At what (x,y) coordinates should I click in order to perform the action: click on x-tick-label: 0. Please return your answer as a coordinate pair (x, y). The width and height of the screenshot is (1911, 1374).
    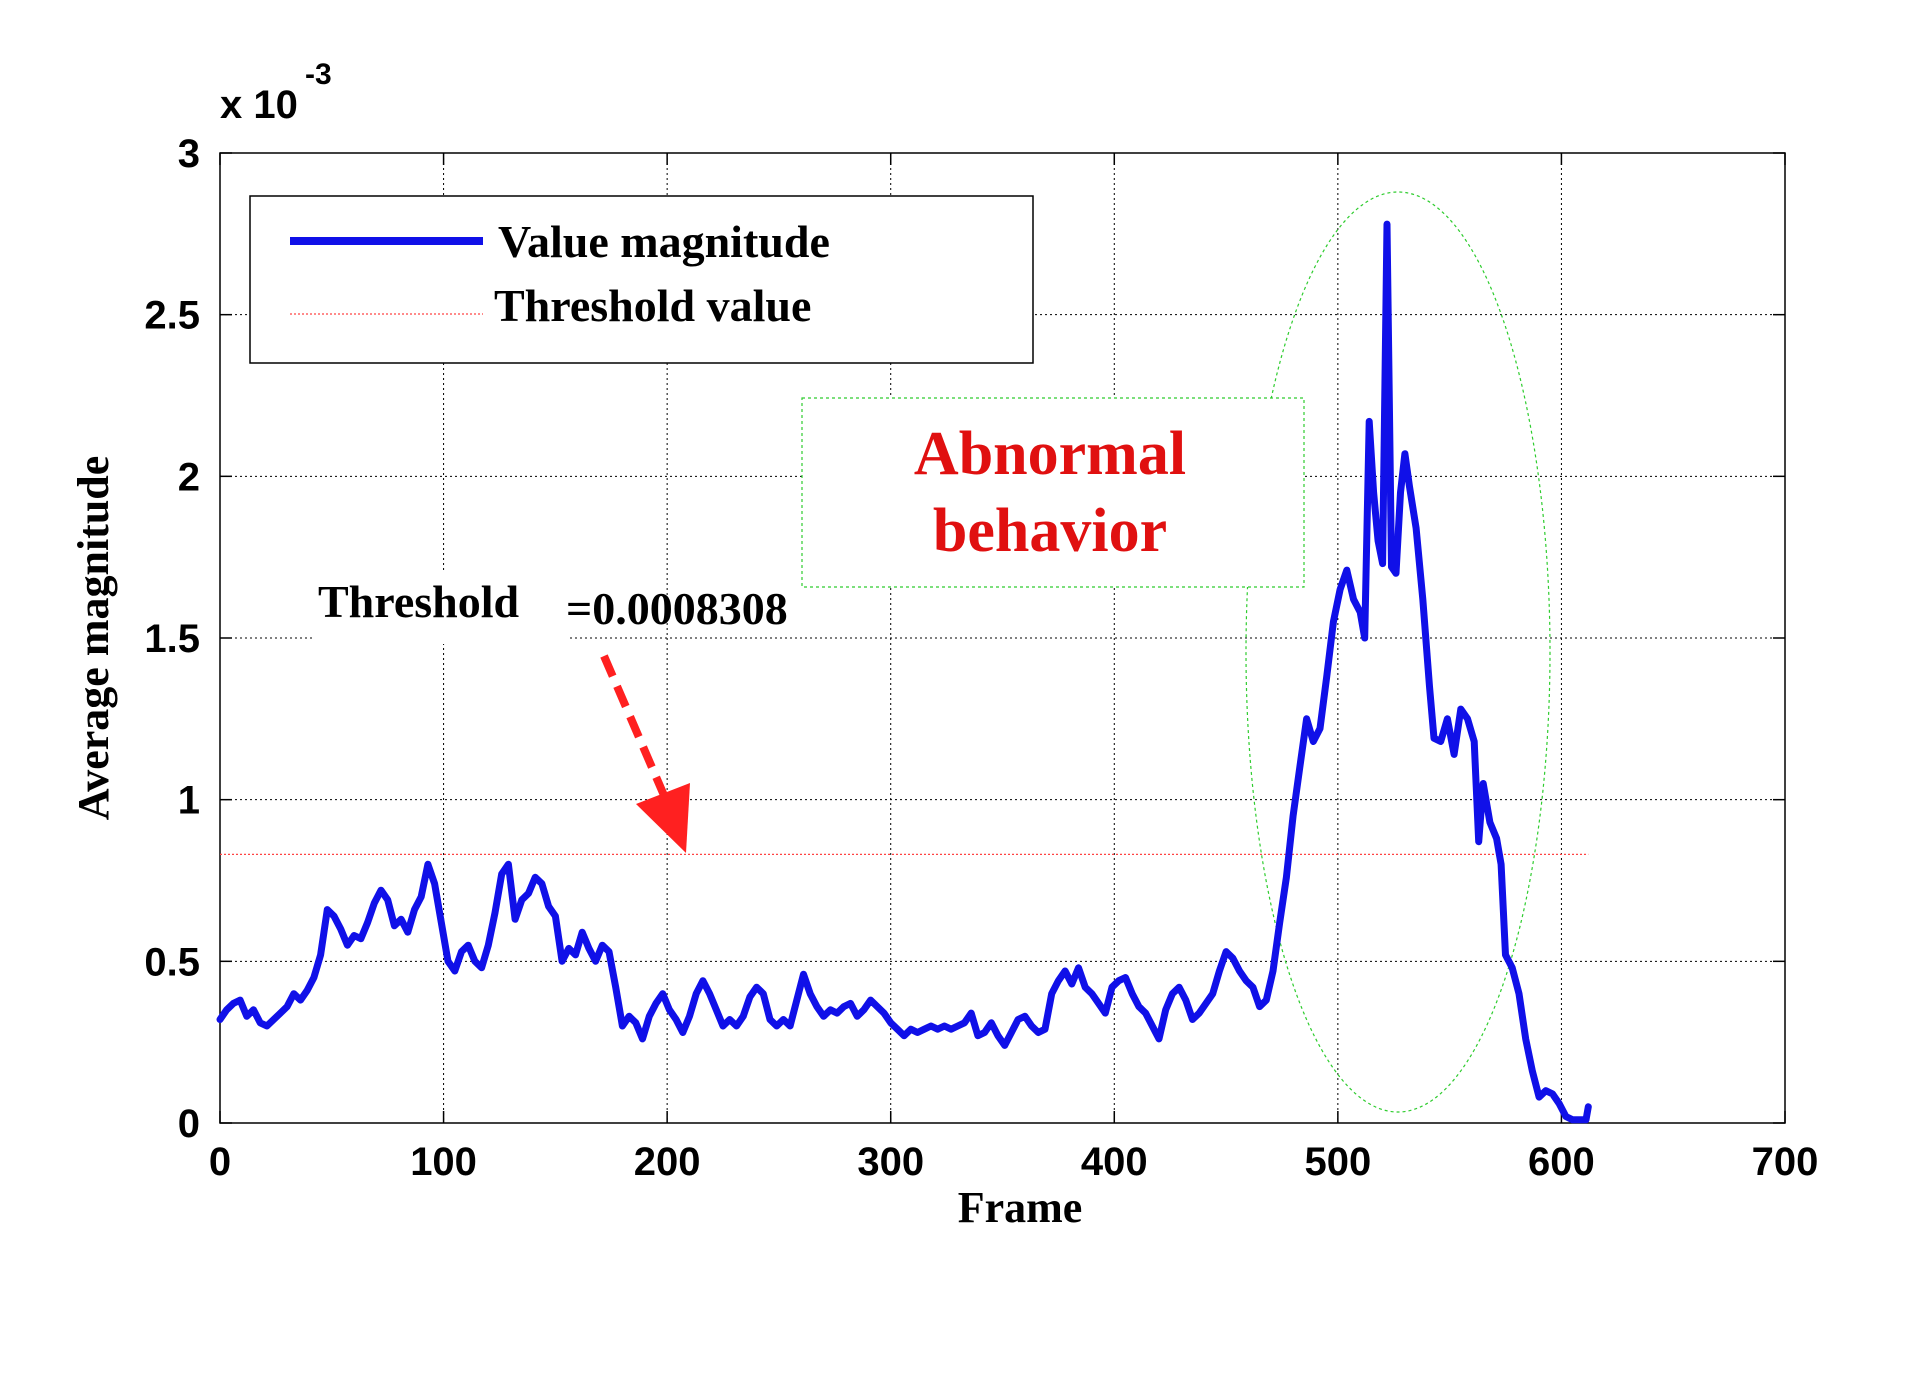
    Looking at the image, I should click on (220, 1162).